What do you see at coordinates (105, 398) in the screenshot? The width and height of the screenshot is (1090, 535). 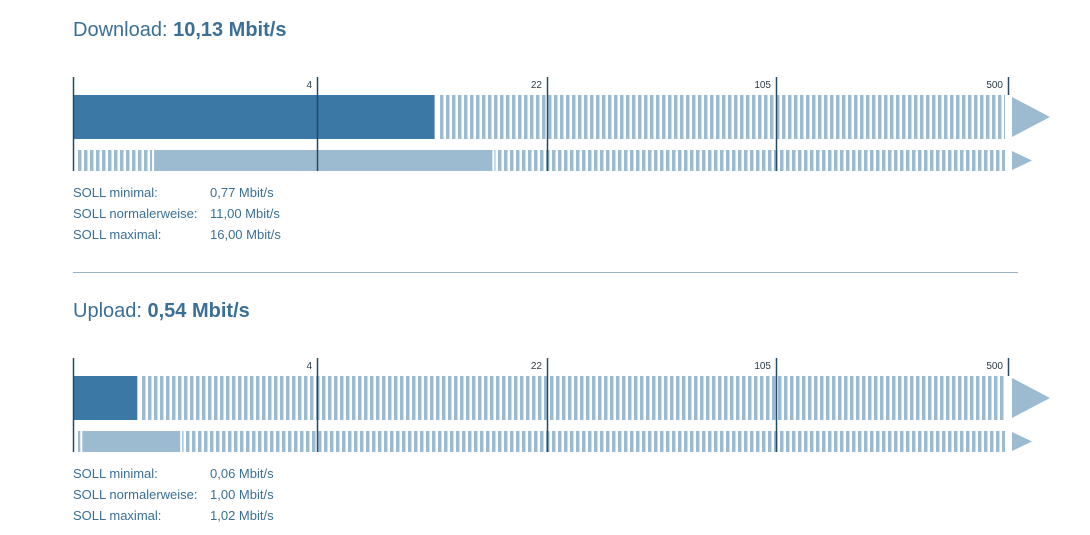 I see `measured-speed-bar` at bounding box center [105, 398].